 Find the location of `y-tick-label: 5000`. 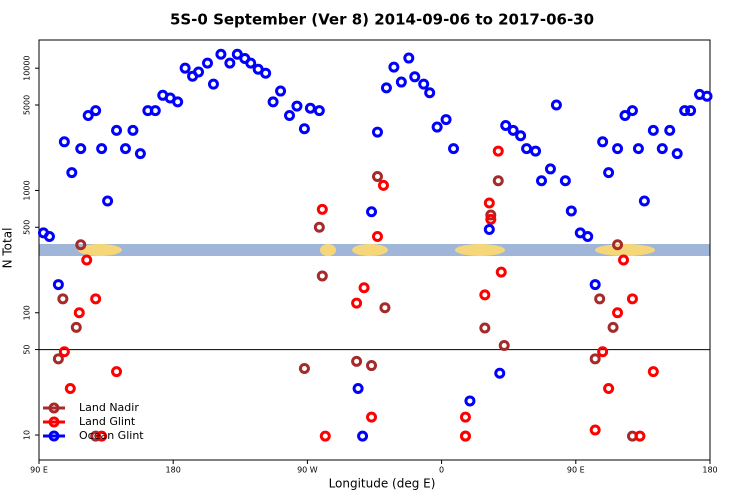

y-tick-label: 5000 is located at coordinates (27, 105).